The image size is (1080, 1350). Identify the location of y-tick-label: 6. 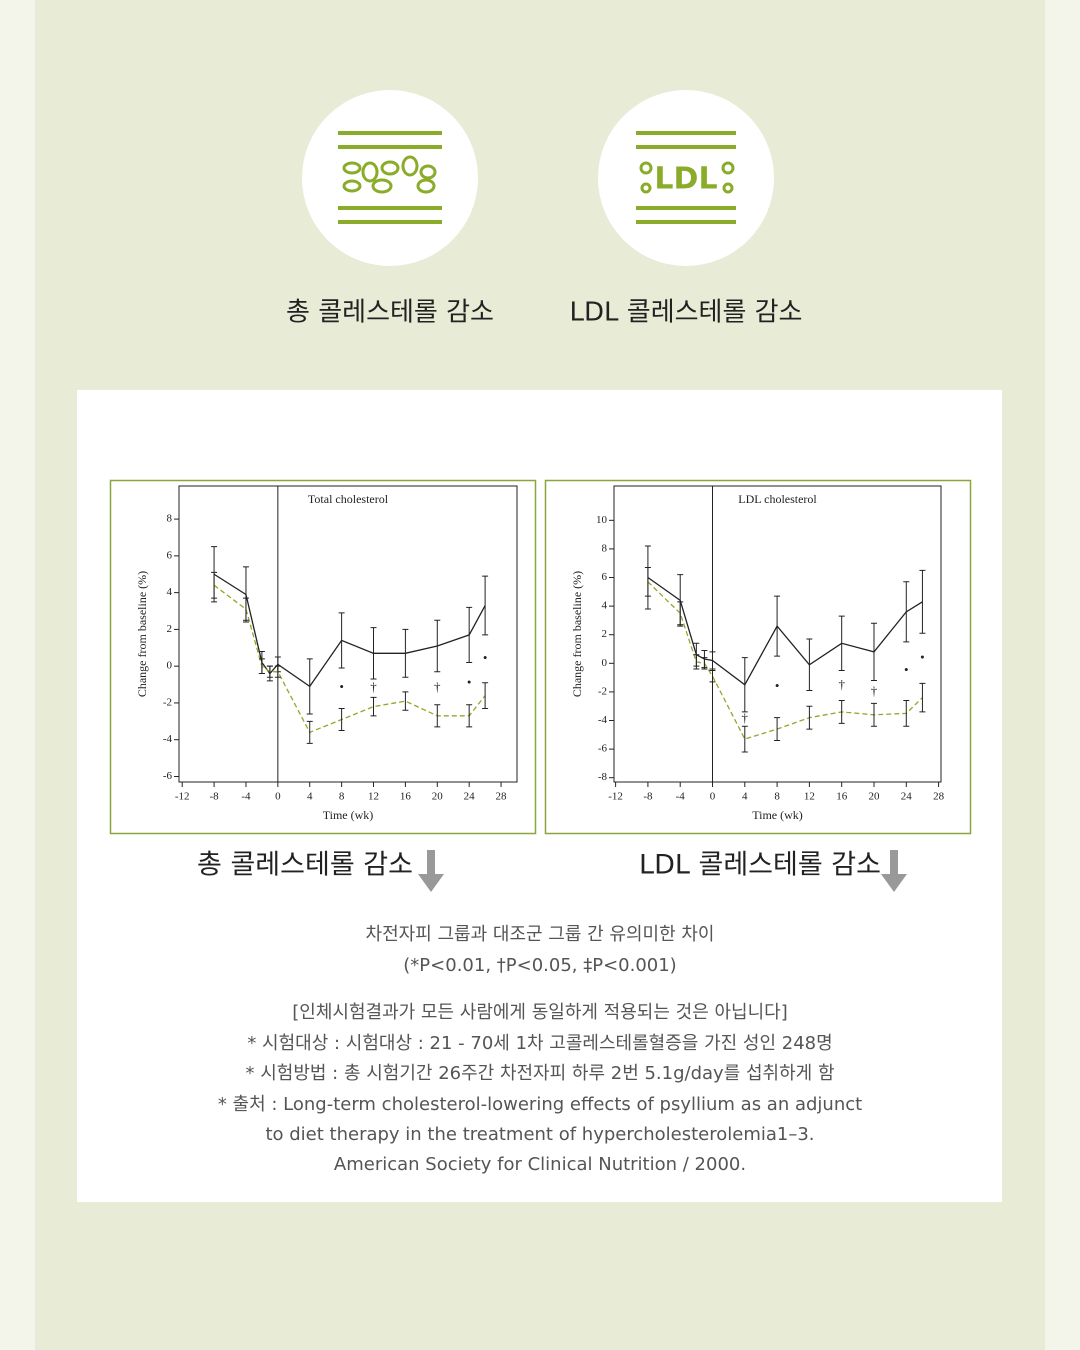
(170, 555).